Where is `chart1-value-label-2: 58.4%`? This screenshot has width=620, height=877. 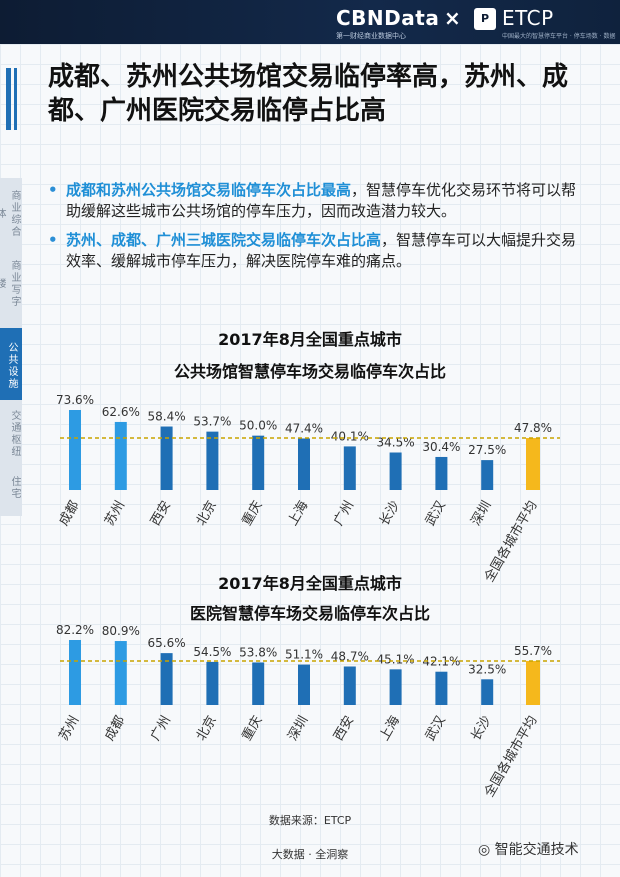
chart1-value-label-2: 58.4% is located at coordinates (167, 417).